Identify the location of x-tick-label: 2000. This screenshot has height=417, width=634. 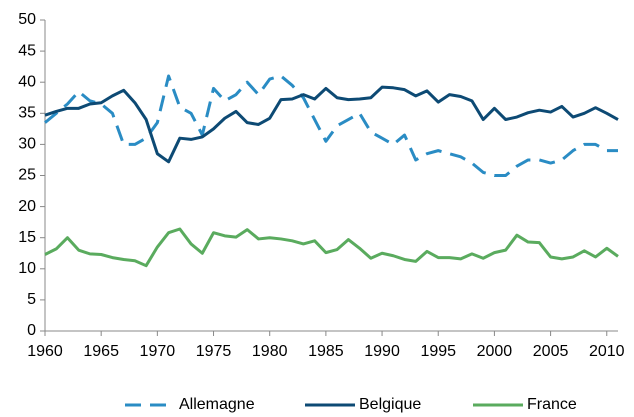
(495, 351).